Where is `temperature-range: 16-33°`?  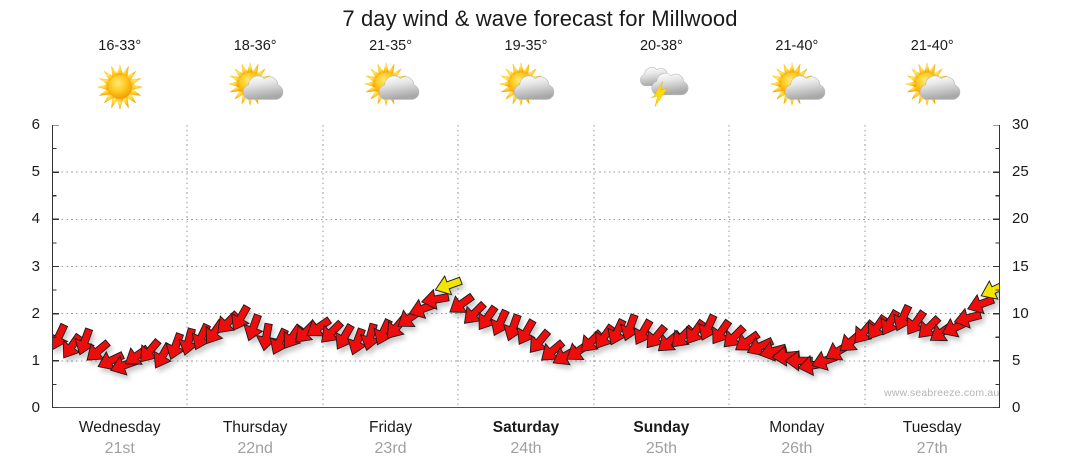 temperature-range: 16-33° is located at coordinates (120, 46).